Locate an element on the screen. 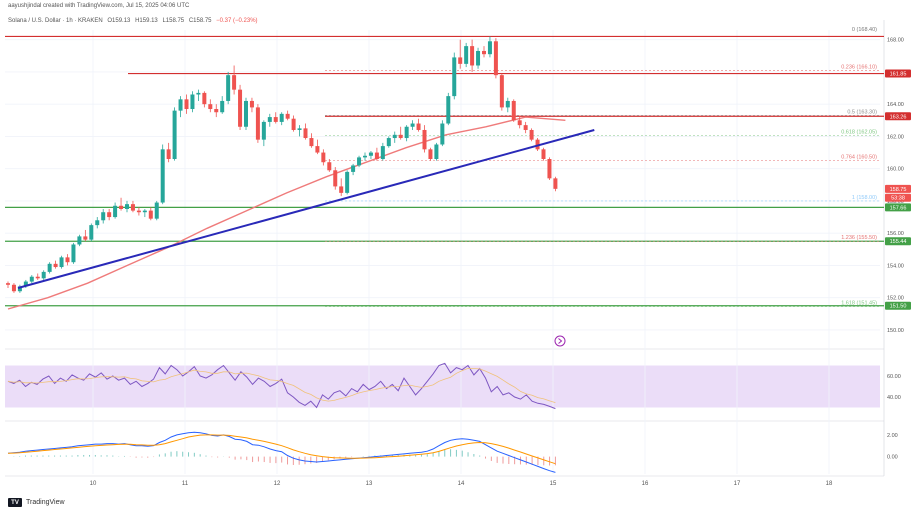 This screenshot has height=513, width=912. rsi-tick-label: 60.00 is located at coordinates (894, 377).